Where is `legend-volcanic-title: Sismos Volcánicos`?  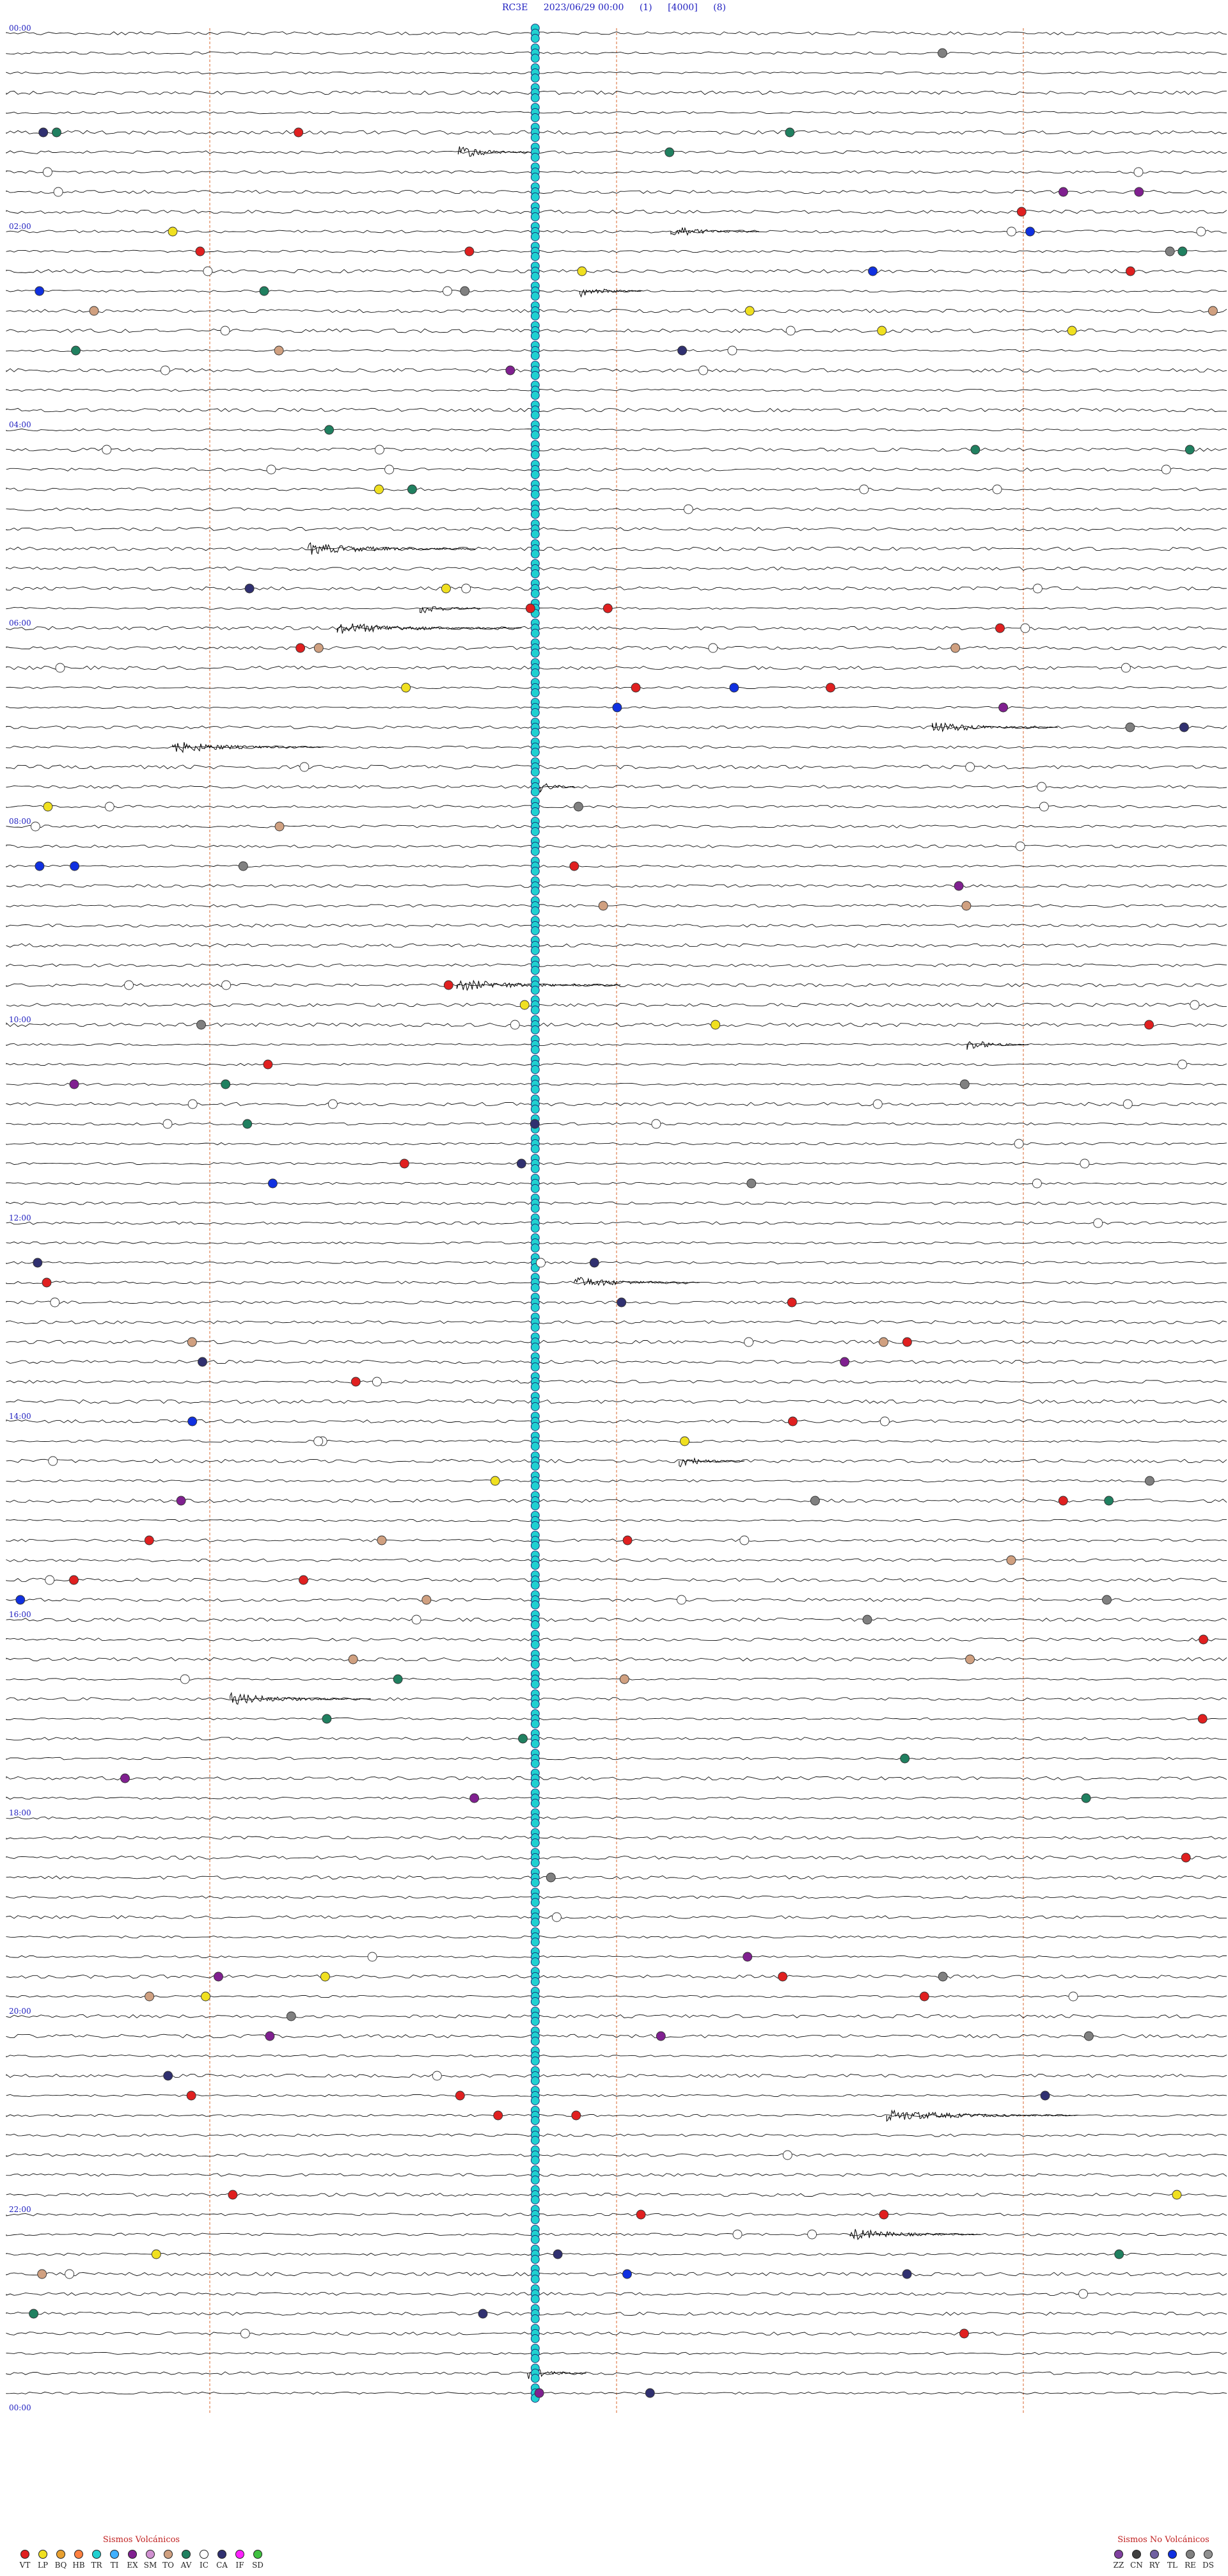
legend-volcanic-title: Sismos Volcánicos is located at coordinates (141, 2540).